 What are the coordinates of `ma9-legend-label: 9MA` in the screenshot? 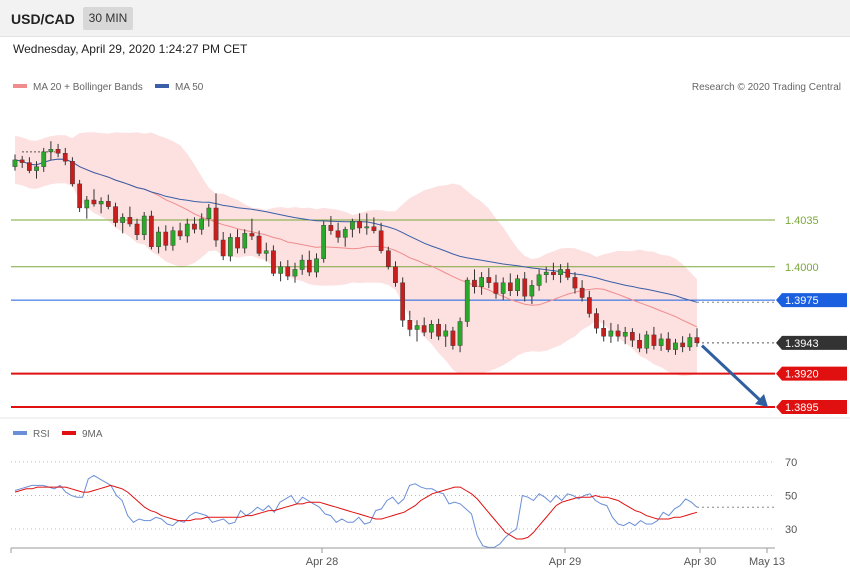 It's located at (92, 434).